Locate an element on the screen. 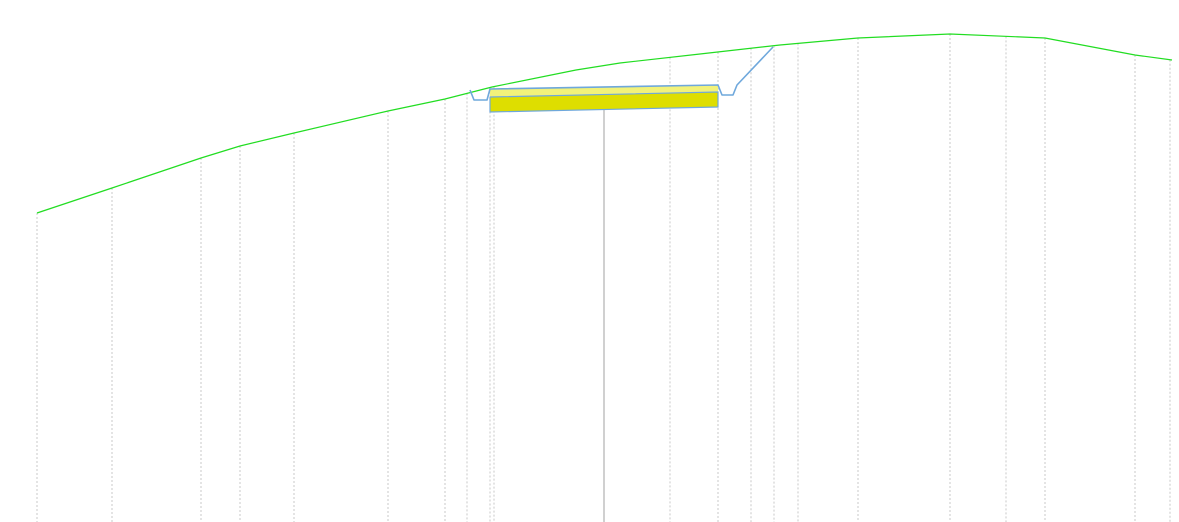 This screenshot has height=522, width=1179. design-section is located at coordinates (621, 79).